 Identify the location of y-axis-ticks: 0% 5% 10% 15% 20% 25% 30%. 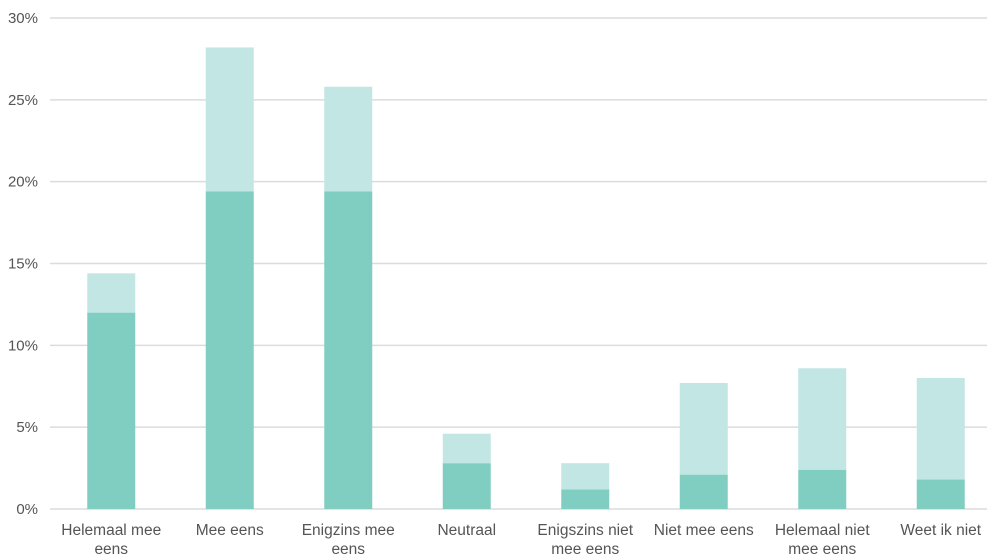
(23, 264).